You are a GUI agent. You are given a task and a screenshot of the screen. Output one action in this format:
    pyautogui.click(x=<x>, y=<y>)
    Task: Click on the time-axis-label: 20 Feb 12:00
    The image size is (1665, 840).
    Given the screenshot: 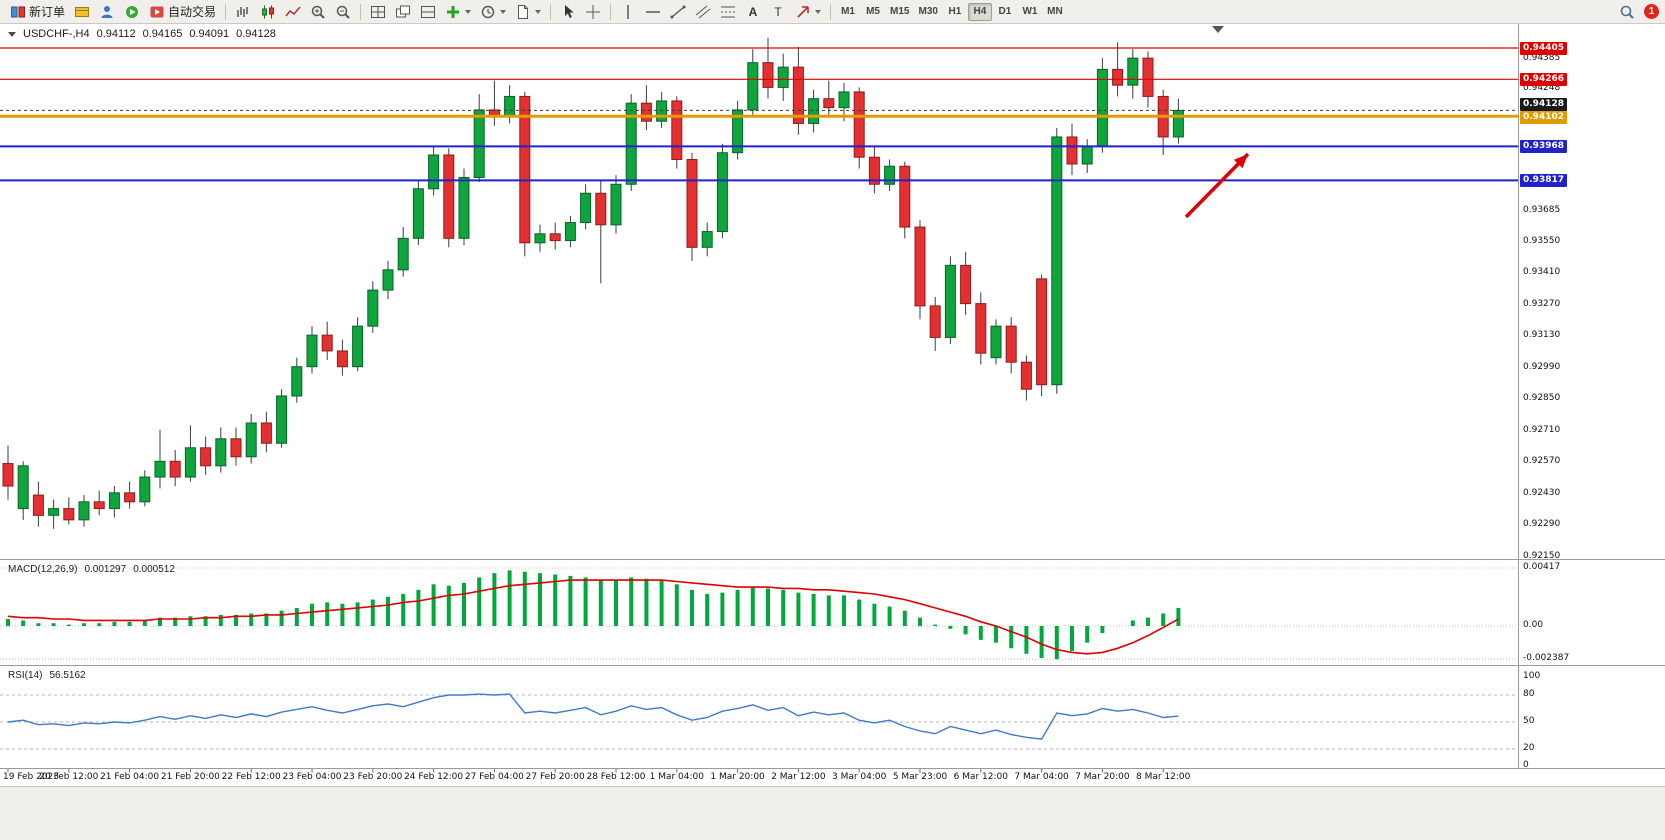 What is the action you would take?
    pyautogui.click(x=69, y=777)
    